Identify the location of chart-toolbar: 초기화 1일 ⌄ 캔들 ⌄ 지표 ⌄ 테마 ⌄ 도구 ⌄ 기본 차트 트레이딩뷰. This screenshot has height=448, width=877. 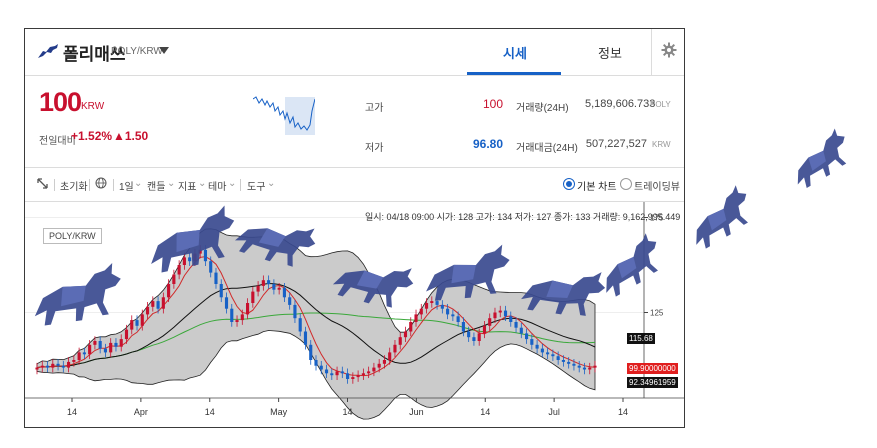
(354, 185).